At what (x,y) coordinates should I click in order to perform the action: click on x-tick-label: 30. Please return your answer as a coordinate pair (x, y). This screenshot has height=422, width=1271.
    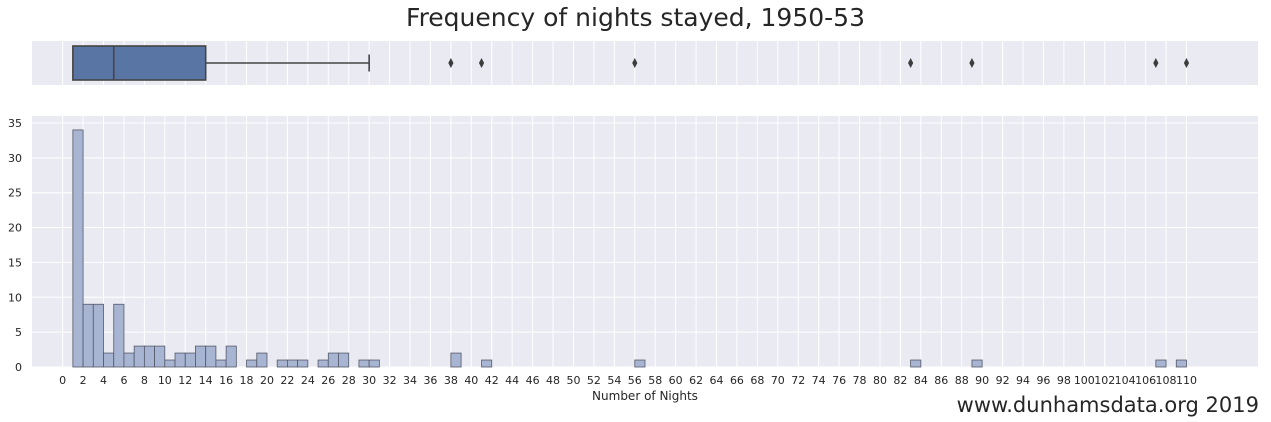
    Looking at the image, I should click on (369, 380).